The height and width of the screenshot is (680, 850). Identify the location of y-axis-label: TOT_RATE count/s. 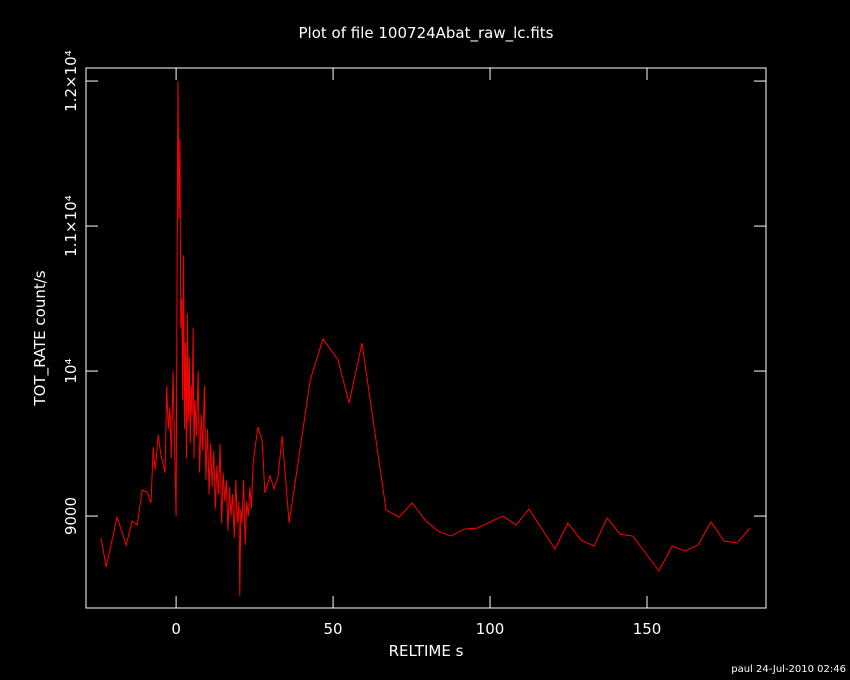
(40, 338).